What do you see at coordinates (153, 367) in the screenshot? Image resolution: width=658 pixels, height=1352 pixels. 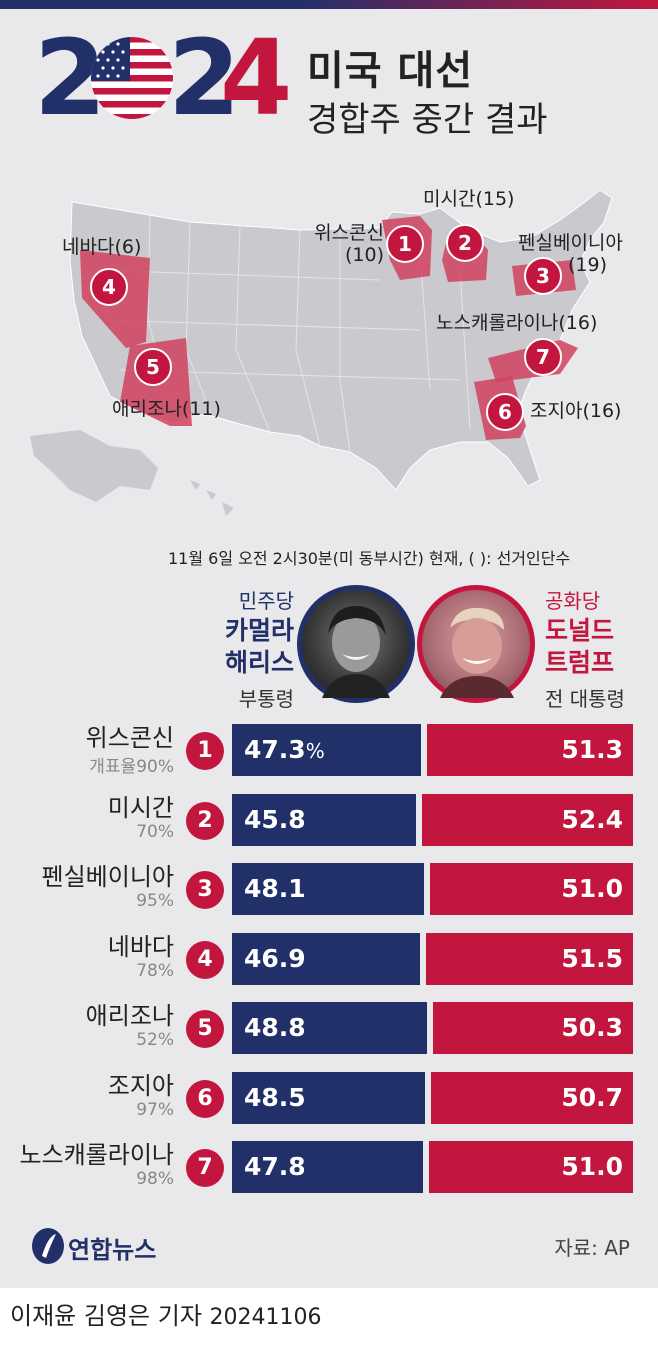 I see `map-pin-5: 5` at bounding box center [153, 367].